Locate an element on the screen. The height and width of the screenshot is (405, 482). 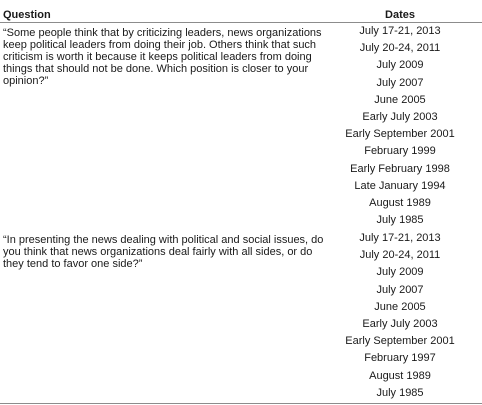
table-bottom-rule is located at coordinates (241, 403).